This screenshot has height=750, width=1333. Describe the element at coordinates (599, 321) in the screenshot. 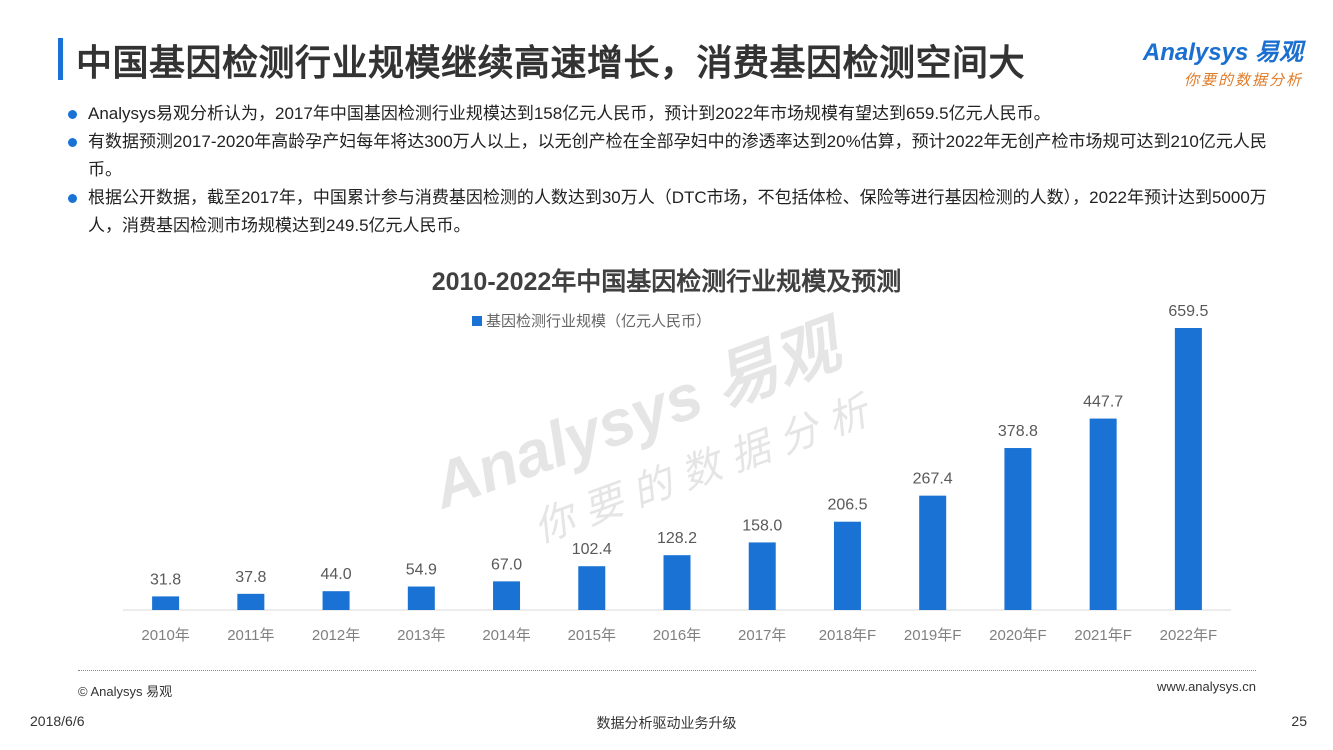

I see `legend-label: 基因检测行业规模（亿元人民币）` at that location.